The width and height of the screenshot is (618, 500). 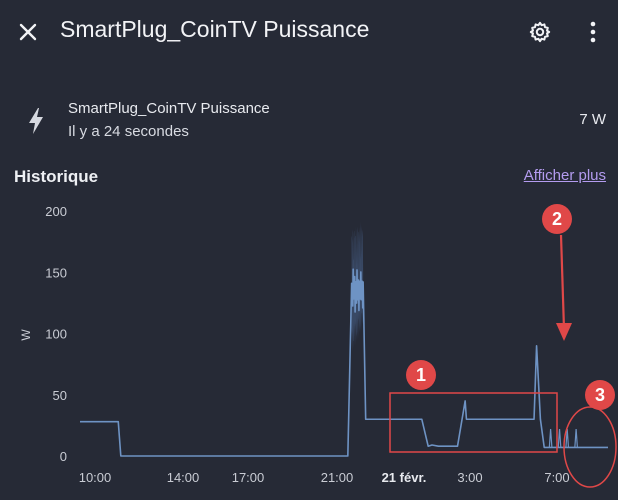 What do you see at coordinates (63, 456) in the screenshot?
I see `y-tick-label: 0` at bounding box center [63, 456].